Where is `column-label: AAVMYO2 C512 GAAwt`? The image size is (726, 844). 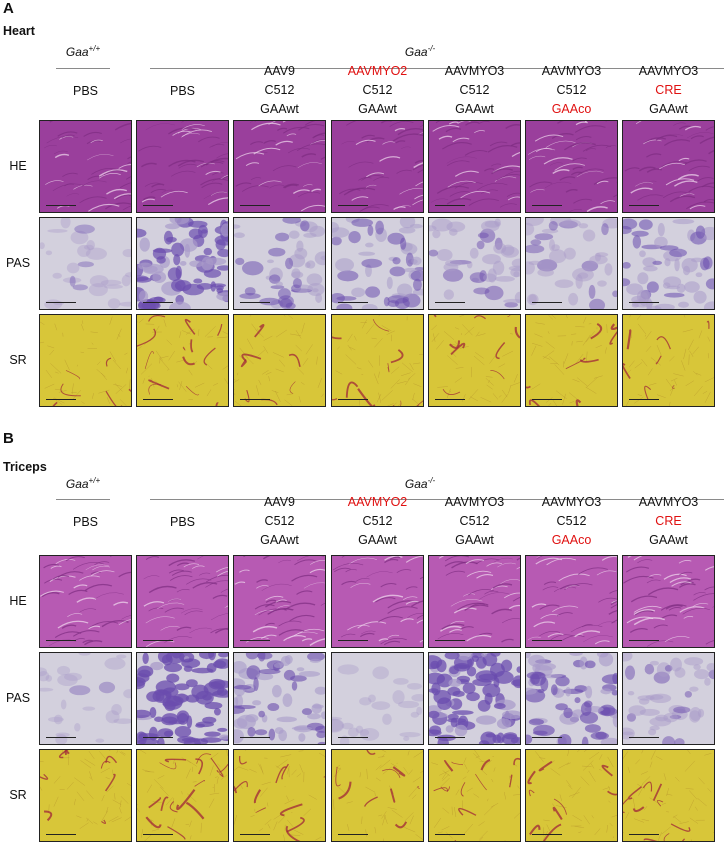
column-label: AAVMYO2 C512 GAAwt is located at coordinates (378, 521).